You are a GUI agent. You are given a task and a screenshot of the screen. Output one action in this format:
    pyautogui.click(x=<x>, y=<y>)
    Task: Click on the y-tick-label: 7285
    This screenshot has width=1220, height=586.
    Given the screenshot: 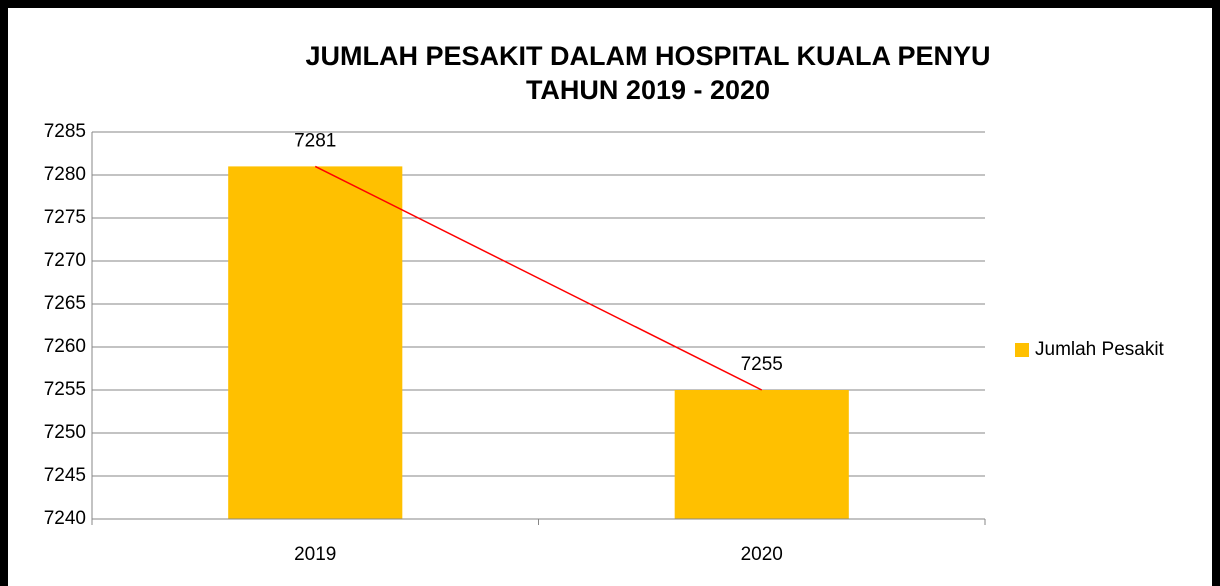 What is the action you would take?
    pyautogui.click(x=65, y=131)
    